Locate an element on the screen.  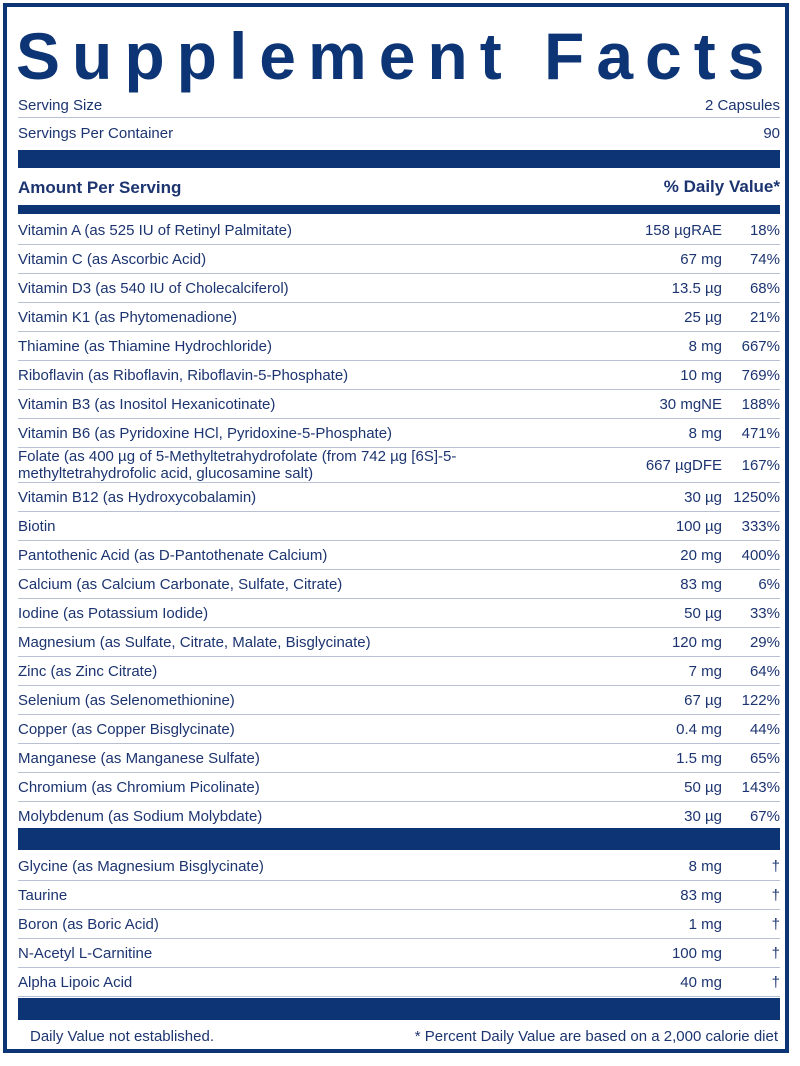
nutrient-row: Alpha Lipoic Acid 40 mg † is located at coordinates (399, 982).